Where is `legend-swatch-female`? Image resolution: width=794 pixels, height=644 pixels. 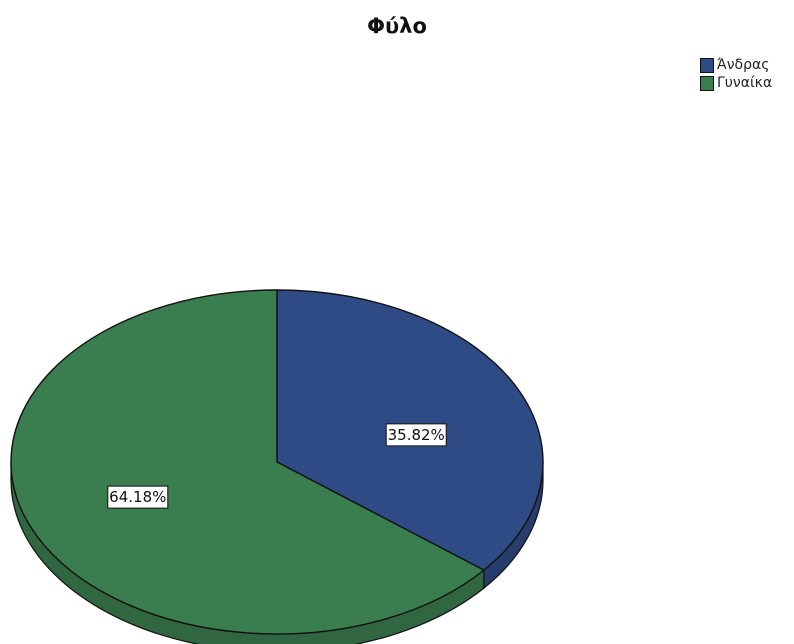
legend-swatch-female is located at coordinates (707, 83).